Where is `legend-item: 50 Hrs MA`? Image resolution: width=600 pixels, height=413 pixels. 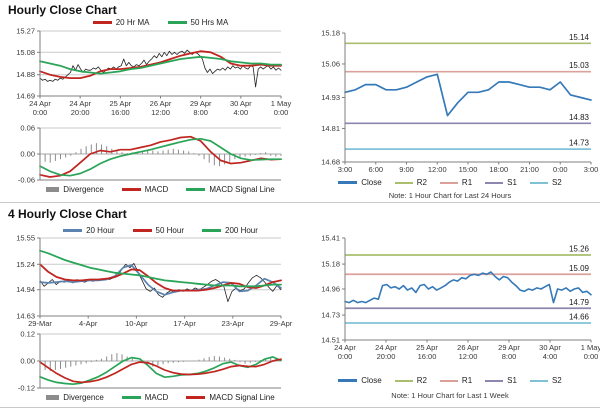 legend-item: 50 Hrs MA is located at coordinates (198, 22).